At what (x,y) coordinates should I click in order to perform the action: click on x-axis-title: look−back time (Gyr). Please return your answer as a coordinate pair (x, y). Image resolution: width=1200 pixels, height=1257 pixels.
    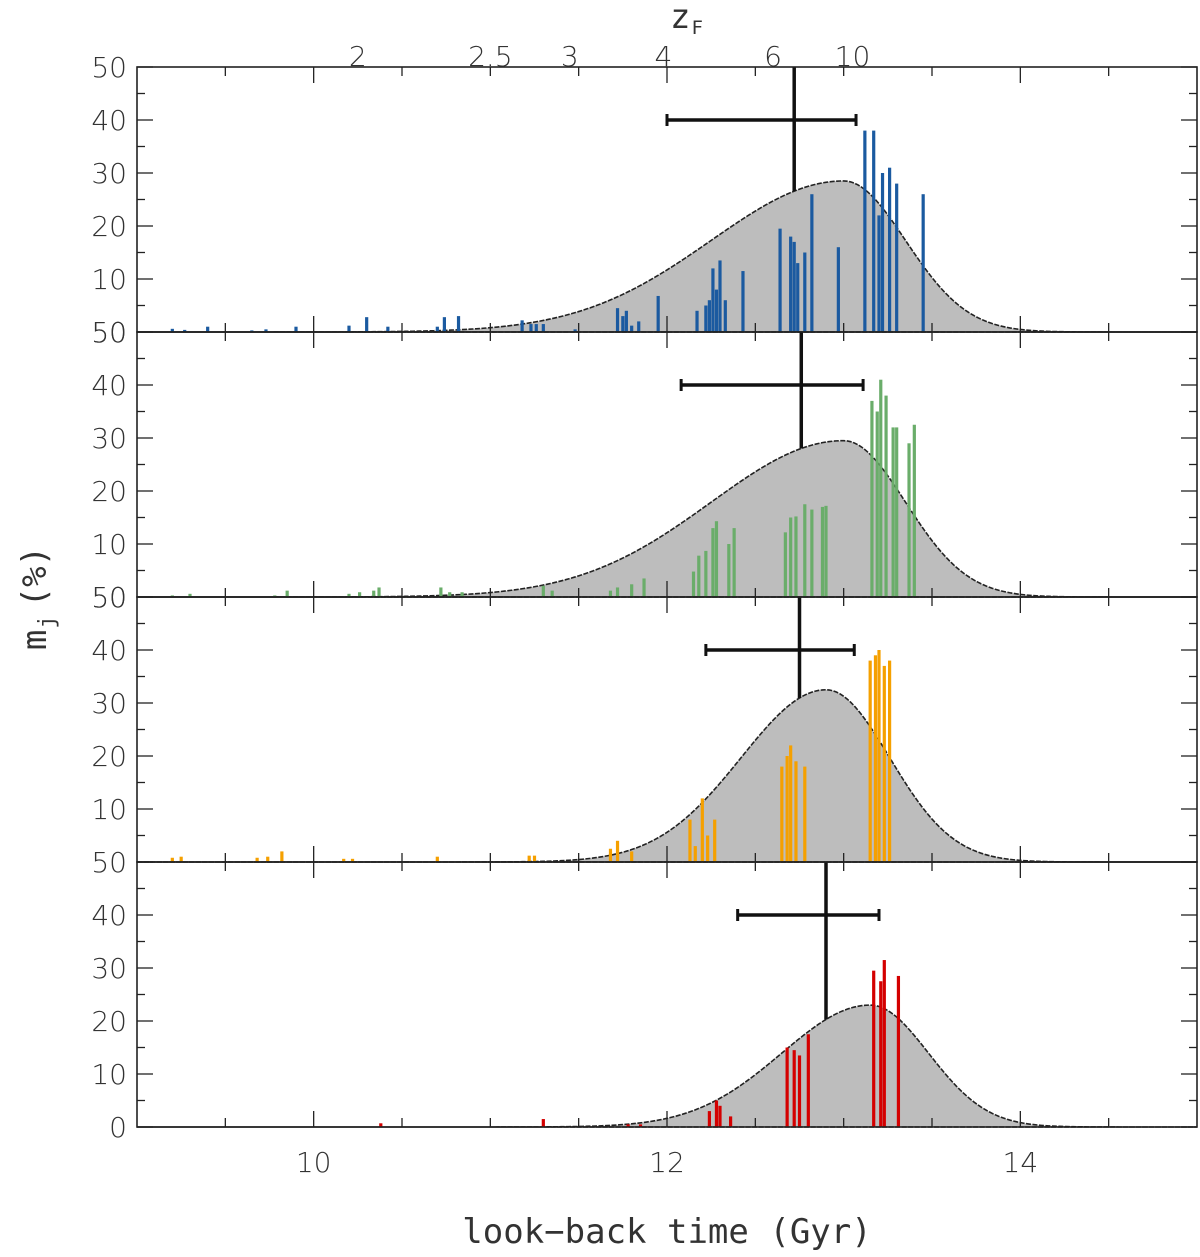
    Looking at the image, I should click on (666, 1232).